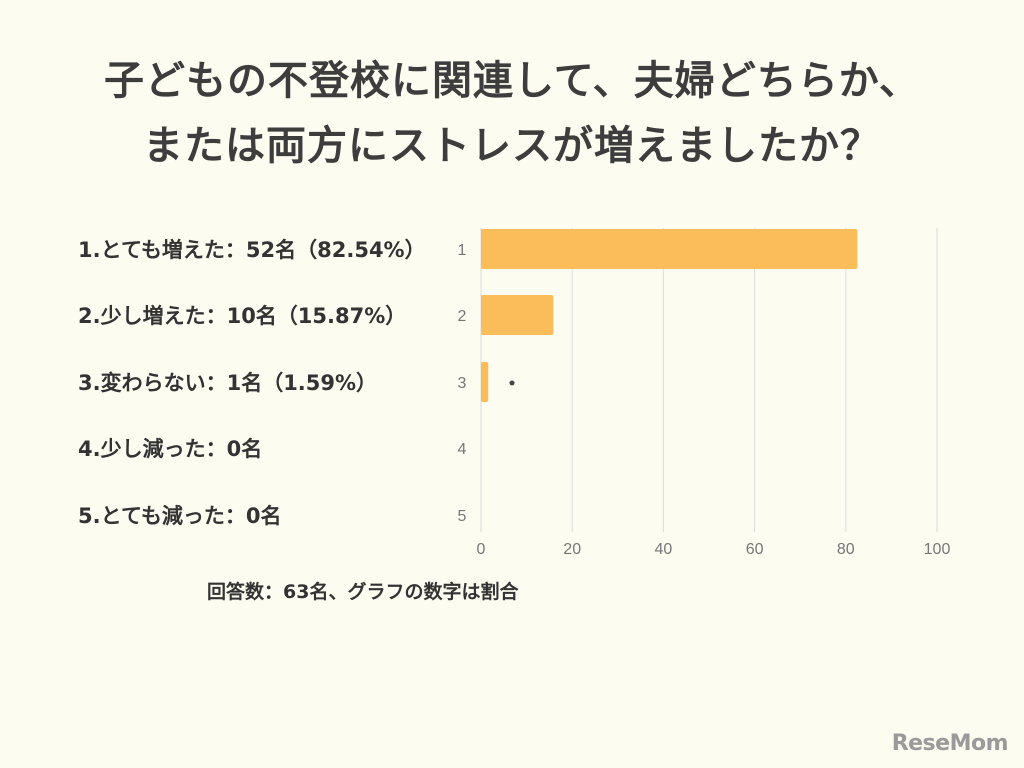  What do you see at coordinates (950, 743) in the screenshot?
I see `brand-logo: ReseMom` at bounding box center [950, 743].